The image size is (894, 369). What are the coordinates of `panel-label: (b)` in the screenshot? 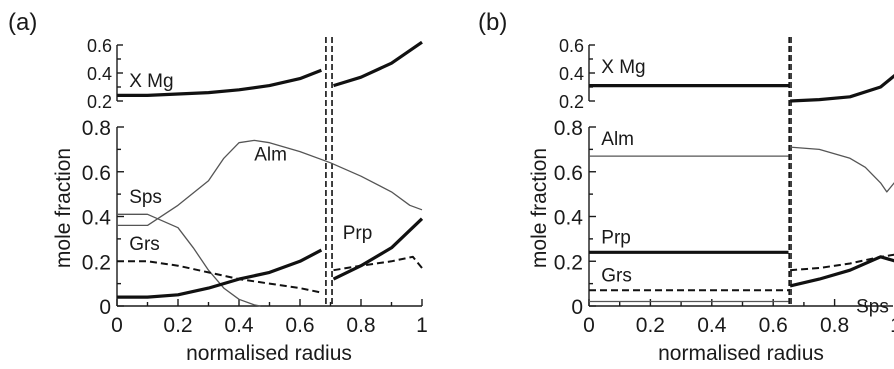 It's located at (492, 22).